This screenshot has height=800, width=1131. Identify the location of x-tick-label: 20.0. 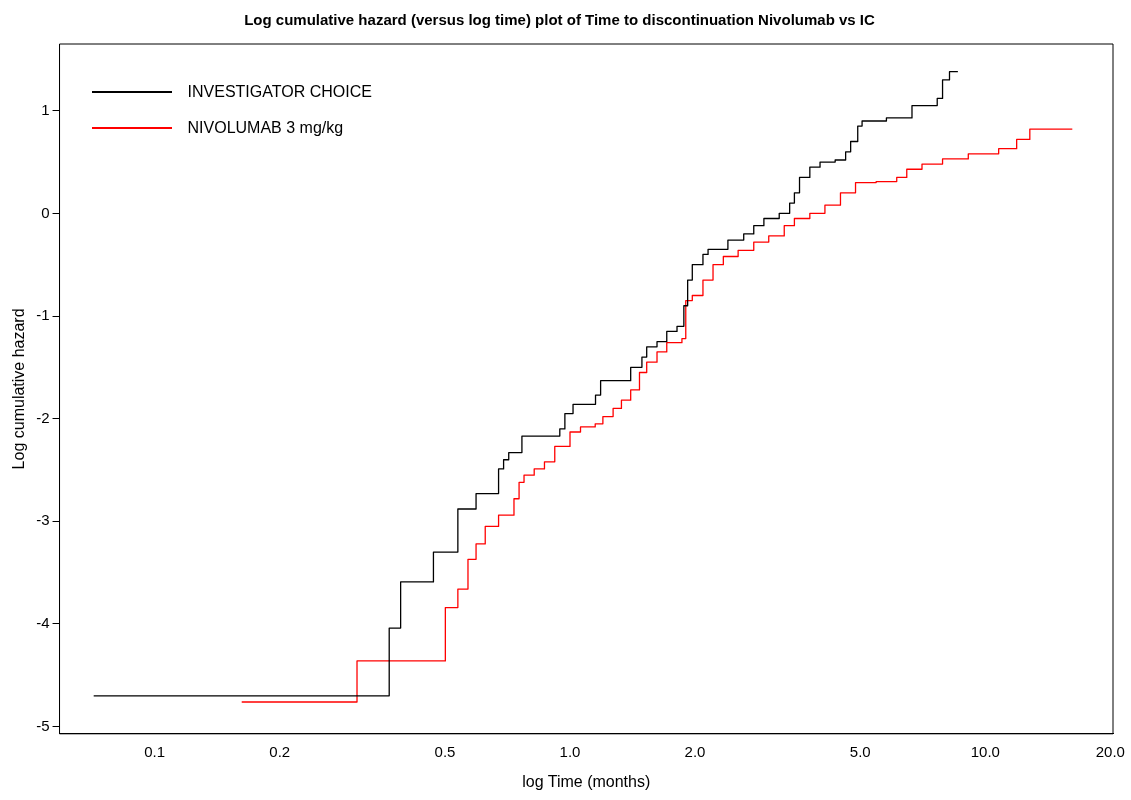
(1110, 751).